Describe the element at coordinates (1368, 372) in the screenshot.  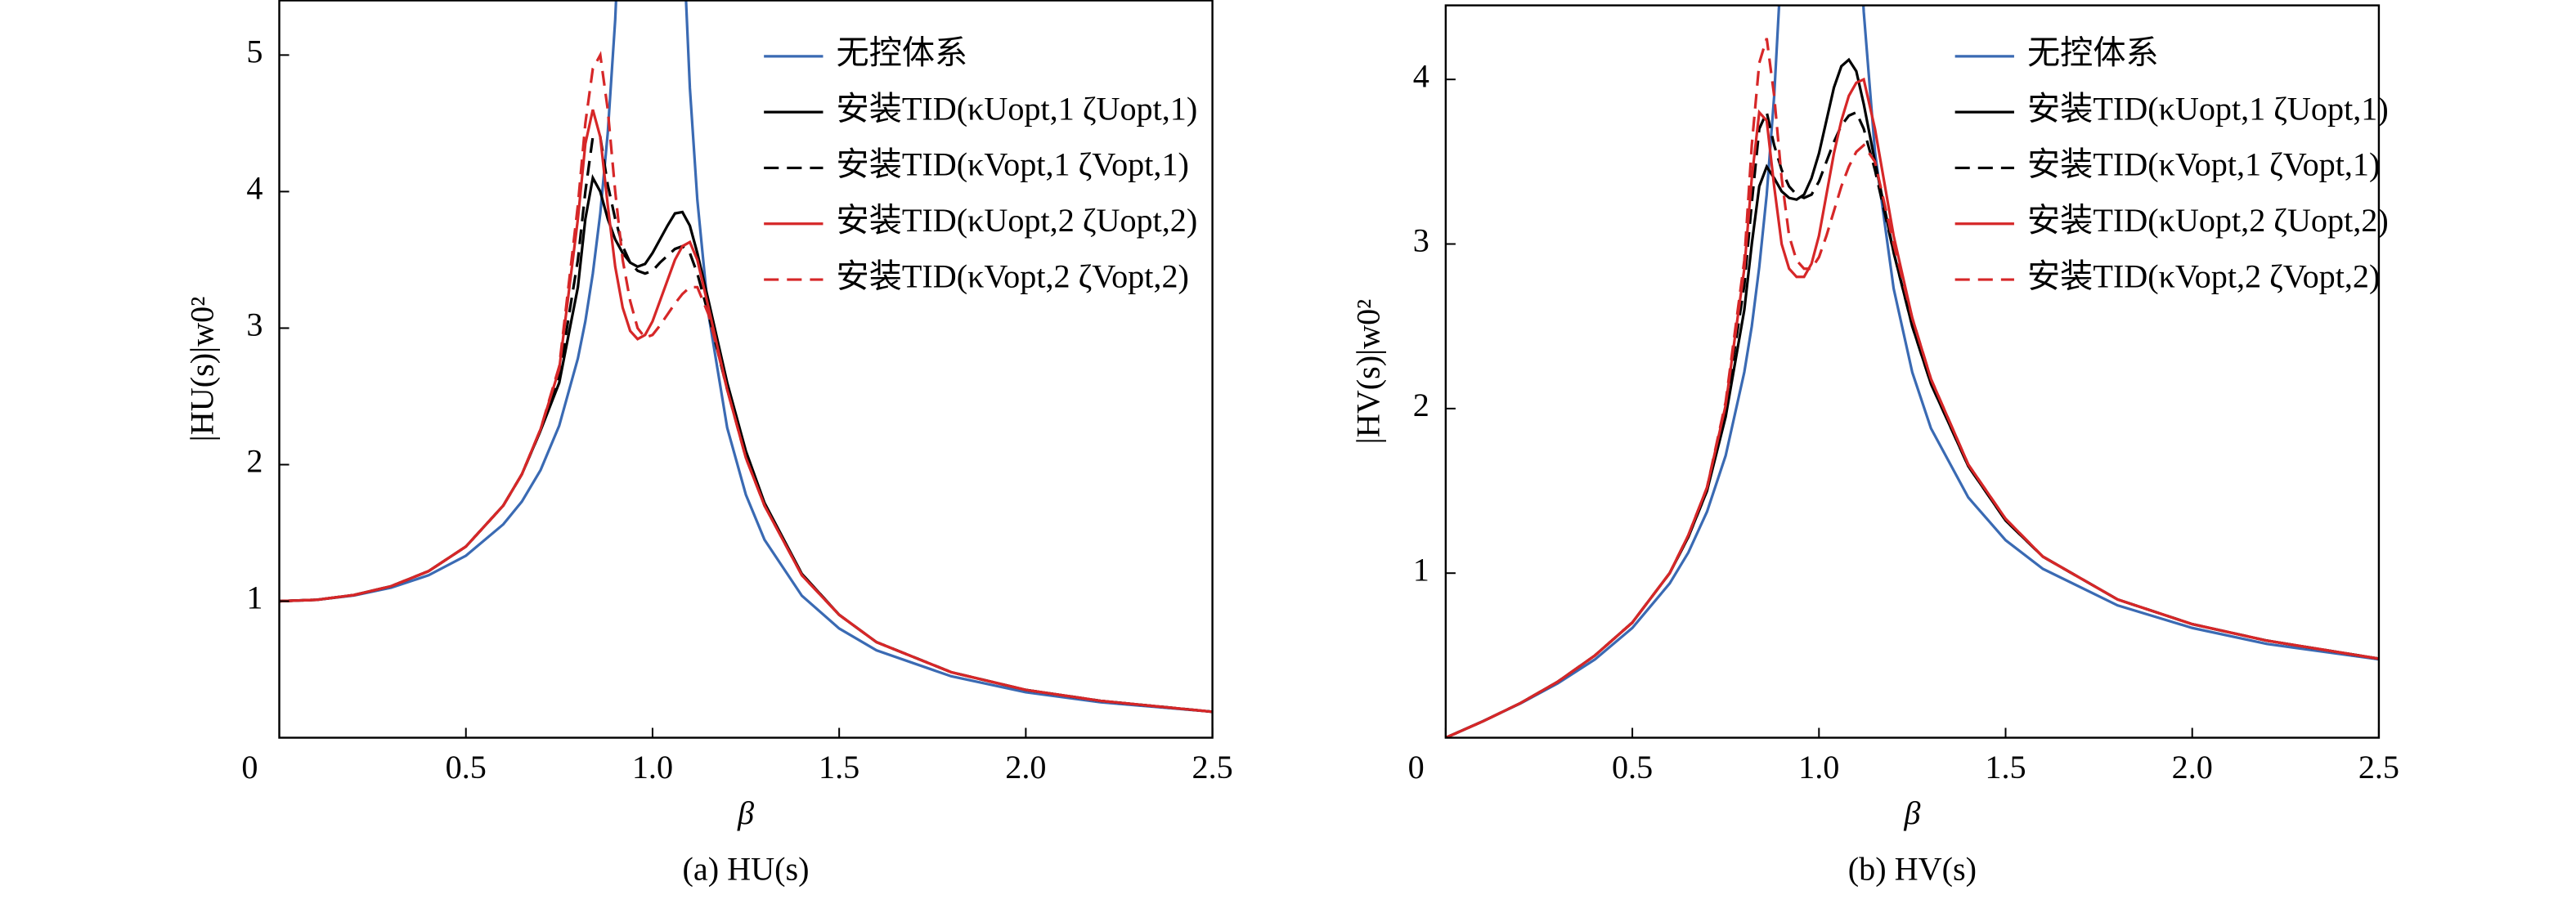
I see `y-axis-label: |HV(s)|w0²` at that location.